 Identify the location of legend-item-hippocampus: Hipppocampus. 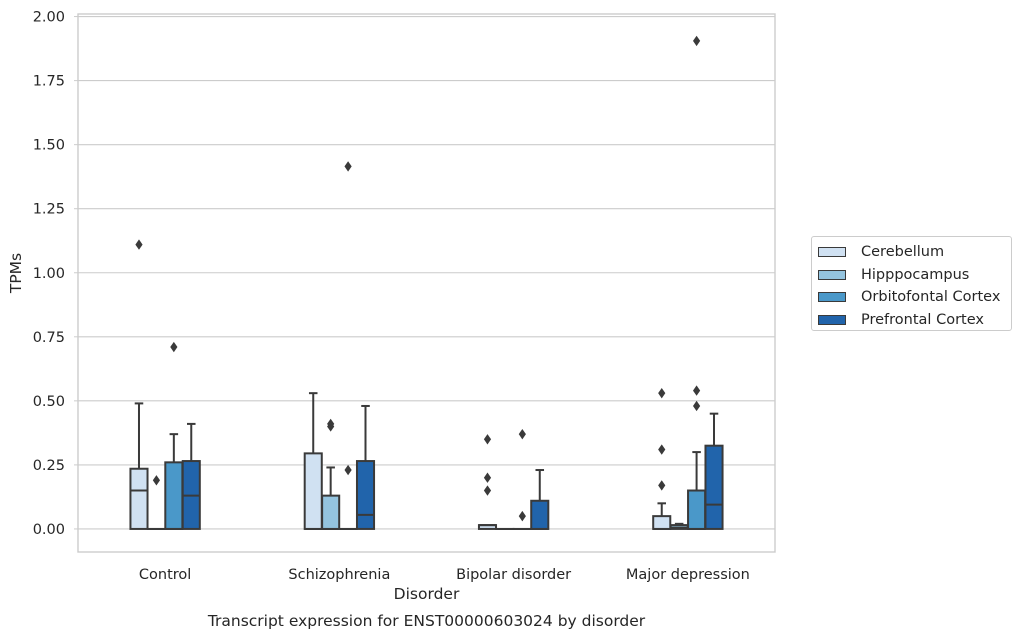
(914, 275).